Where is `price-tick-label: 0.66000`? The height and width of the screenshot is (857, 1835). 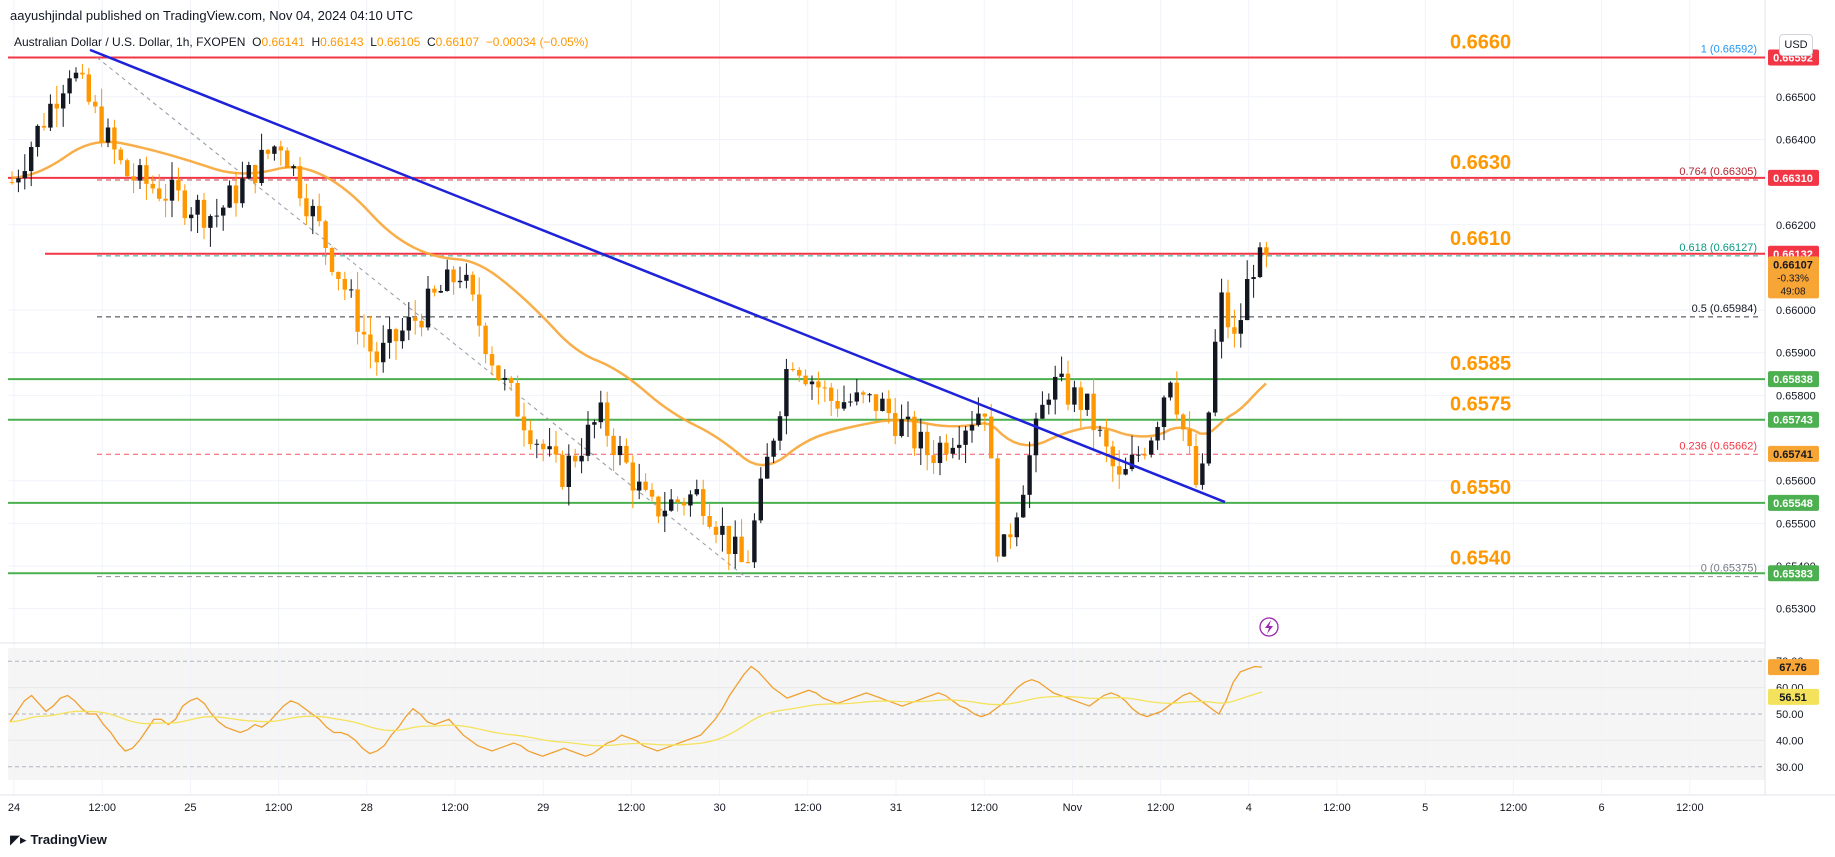
price-tick-label: 0.66000 is located at coordinates (1796, 311).